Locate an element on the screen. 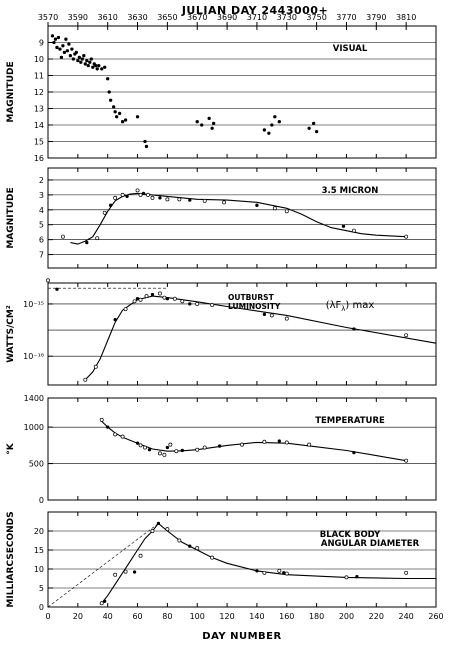 This screenshot has width=463, height=646. panel-label: TEMPERATURE is located at coordinates (350, 421).